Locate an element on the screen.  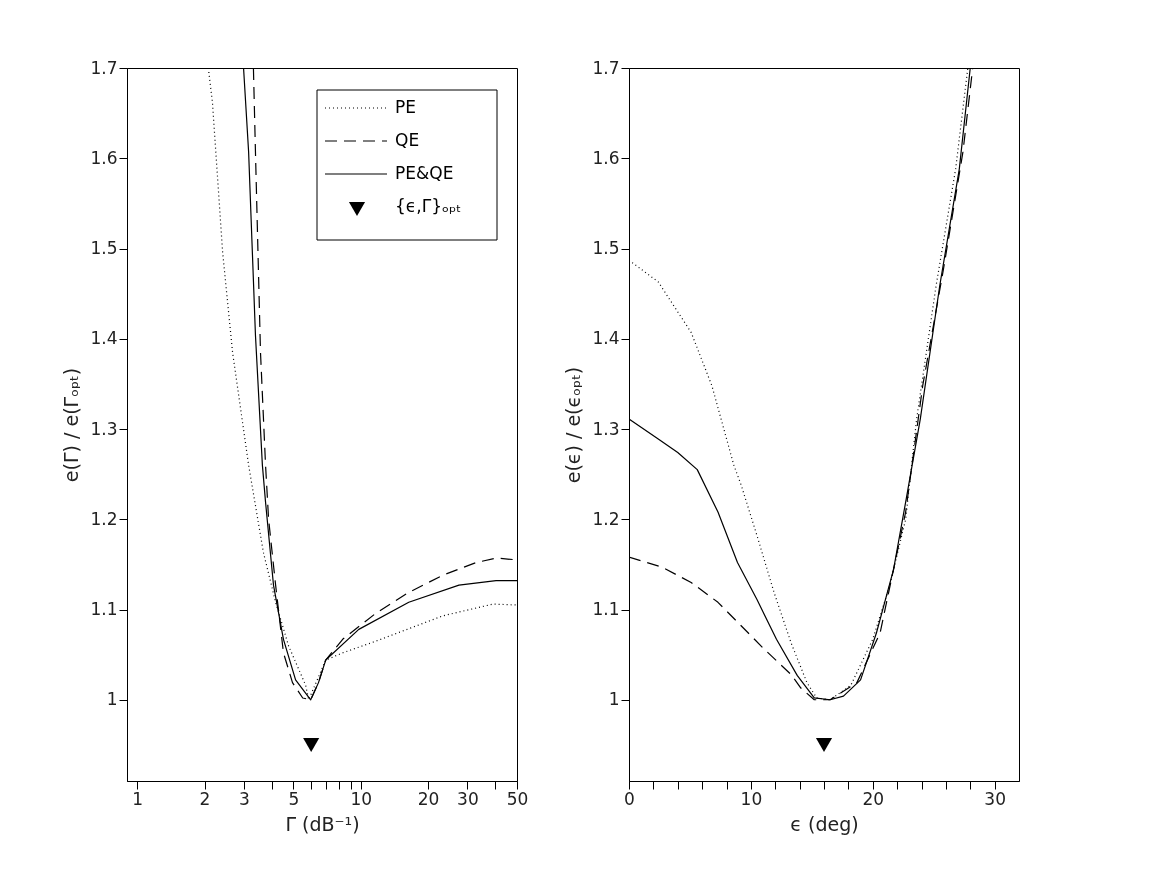
x-axis-title: ϵ (deg) is located at coordinates (824, 823).